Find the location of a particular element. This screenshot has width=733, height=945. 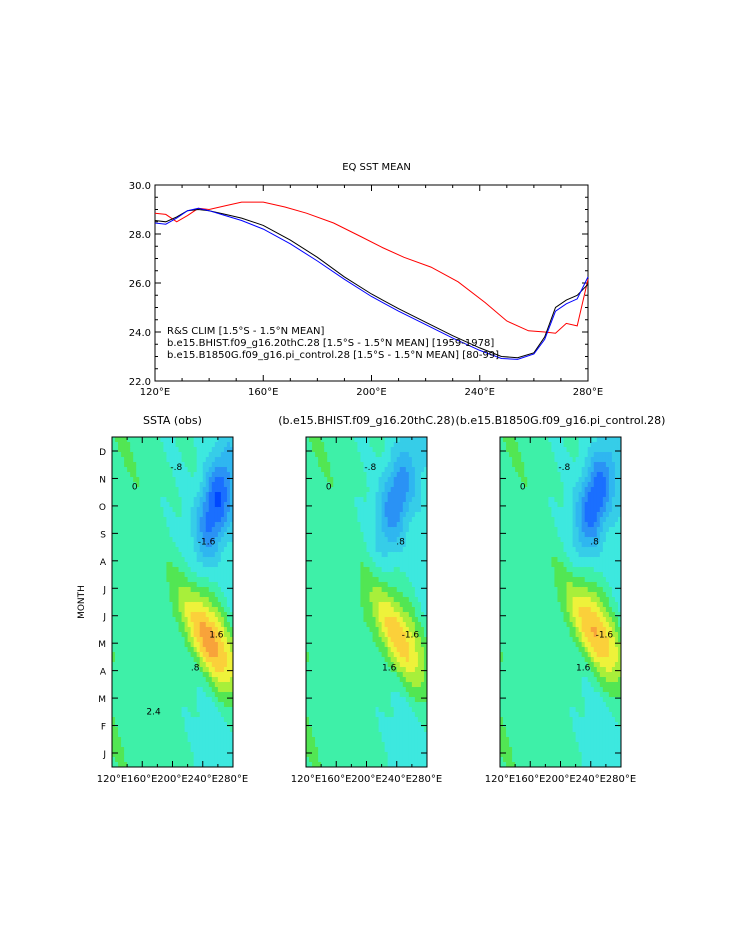

y-tick-label: 24.0 is located at coordinates (140, 333).